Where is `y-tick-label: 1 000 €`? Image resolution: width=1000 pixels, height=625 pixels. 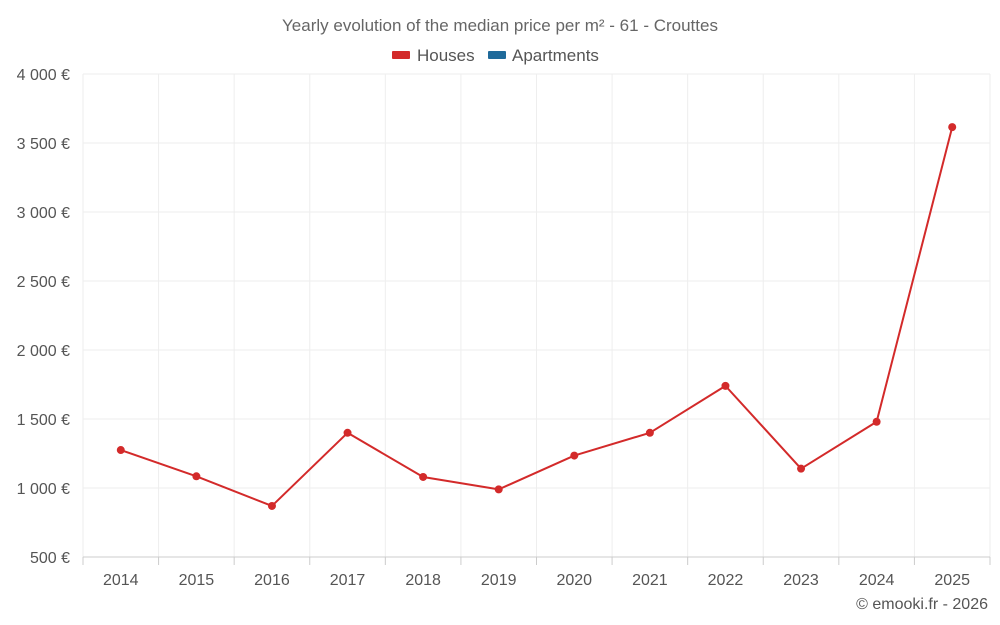
y-tick-label: 1 000 € is located at coordinates (43, 489).